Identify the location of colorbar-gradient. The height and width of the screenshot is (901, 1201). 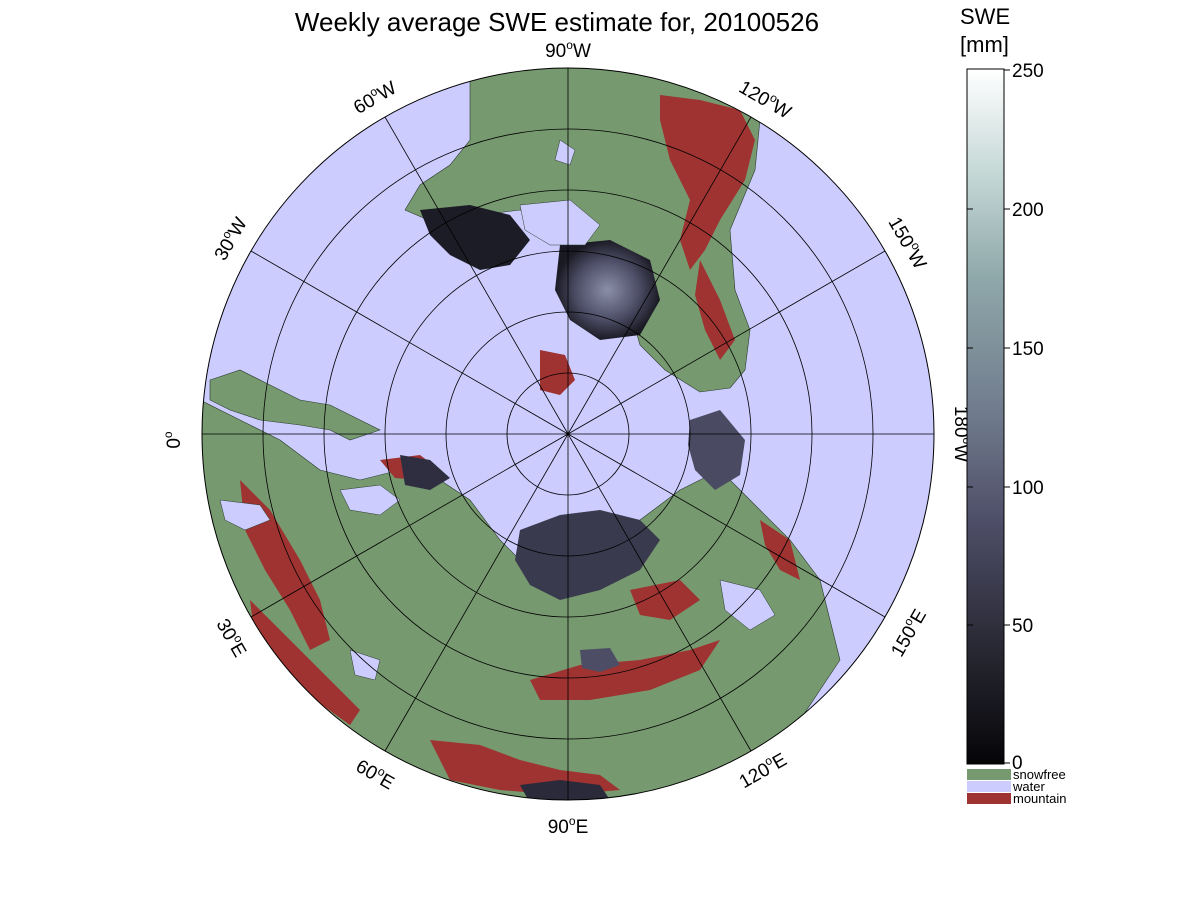
(985, 416).